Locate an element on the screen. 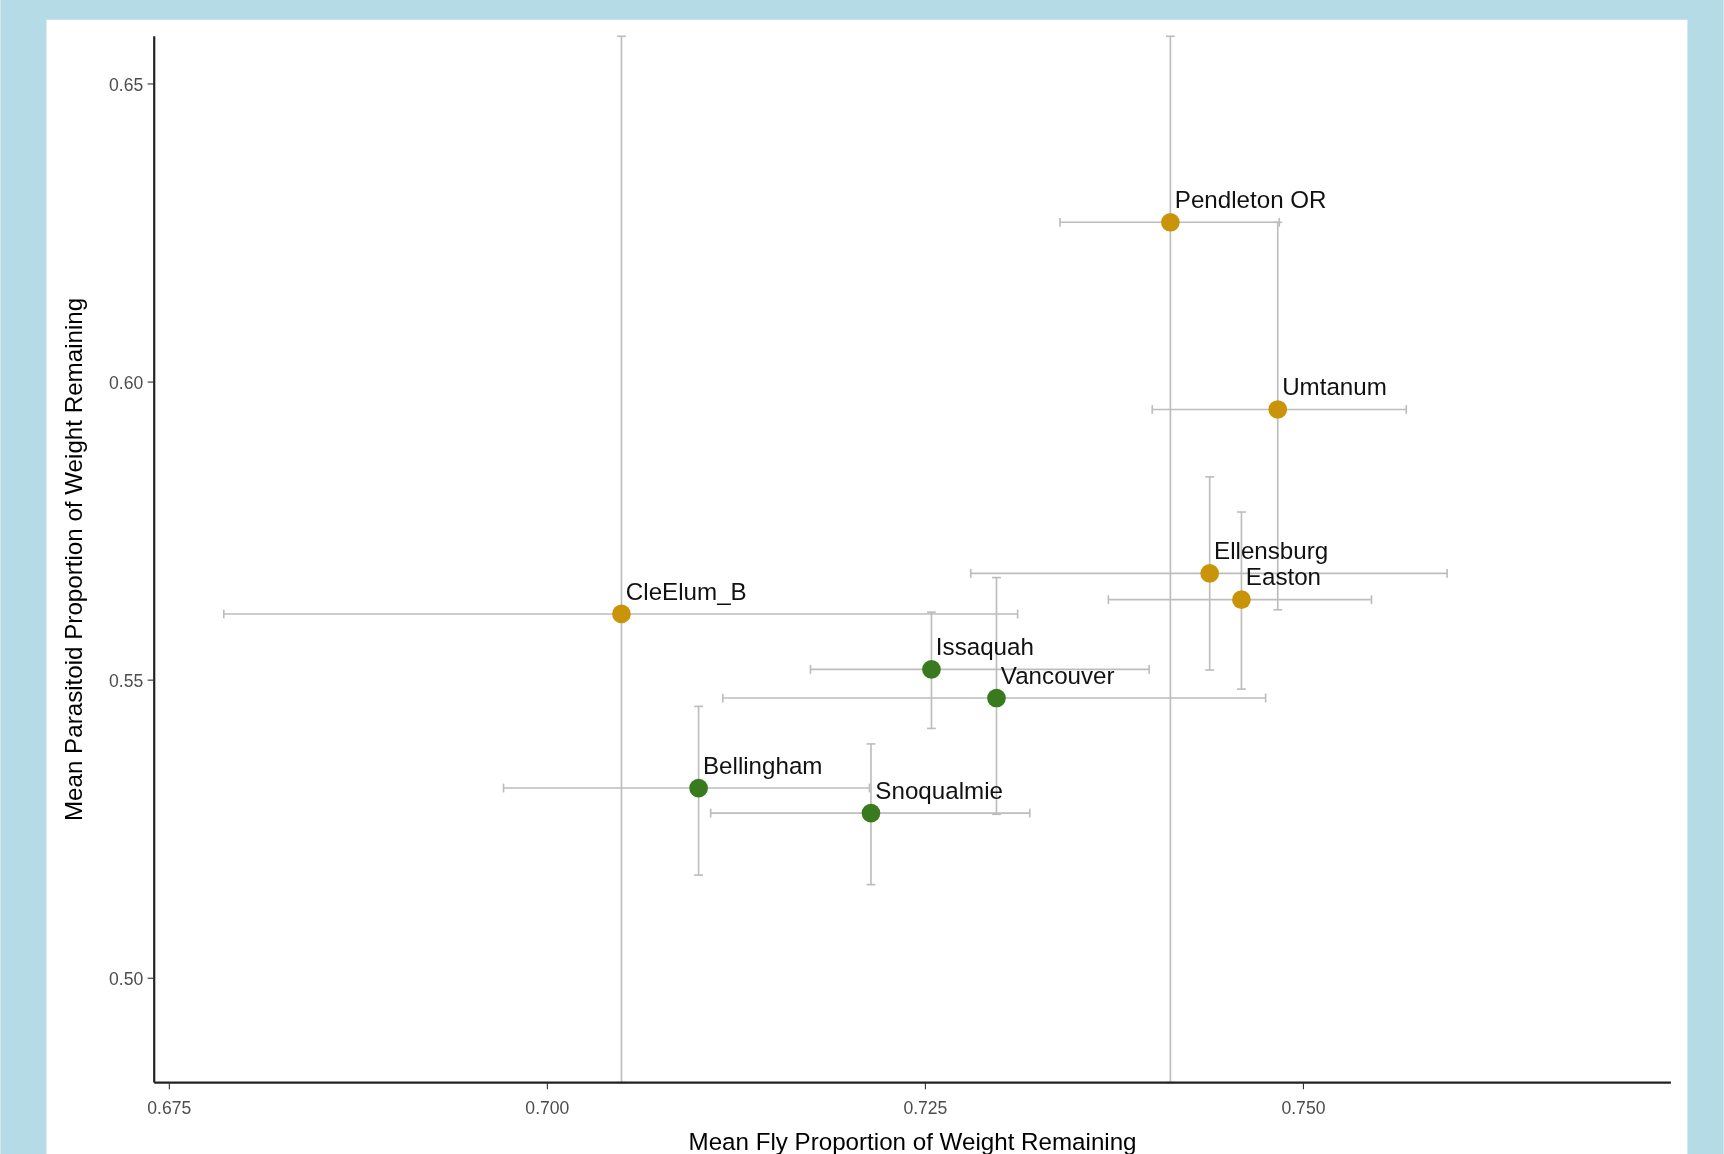 The width and height of the screenshot is (1724, 1154). x-axis-title: Mean Fly Proportion of Weight Remaining is located at coordinates (912, 1140).